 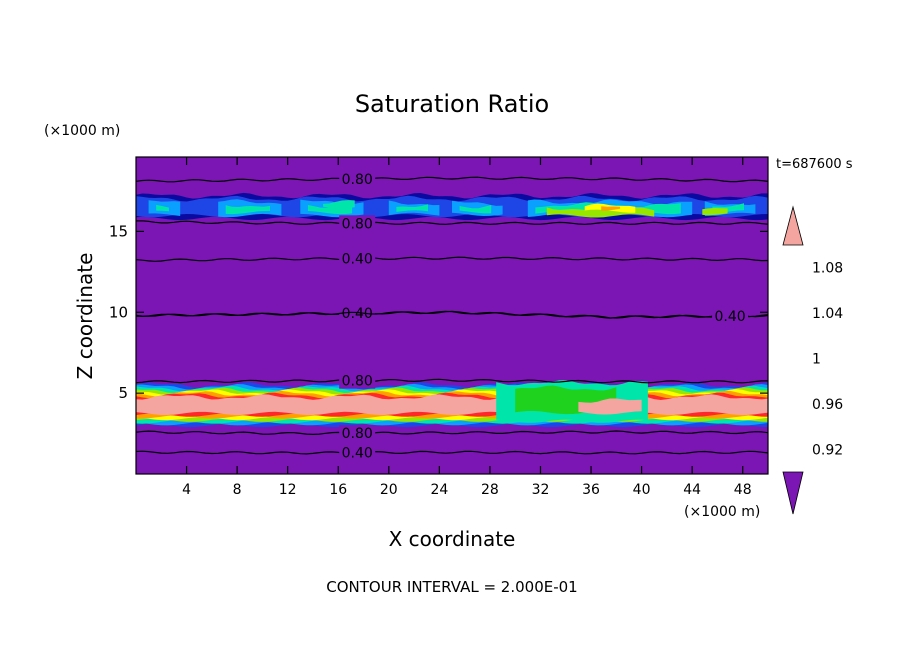 I want to click on colorbar-label: 1.08, so click(x=827, y=269).